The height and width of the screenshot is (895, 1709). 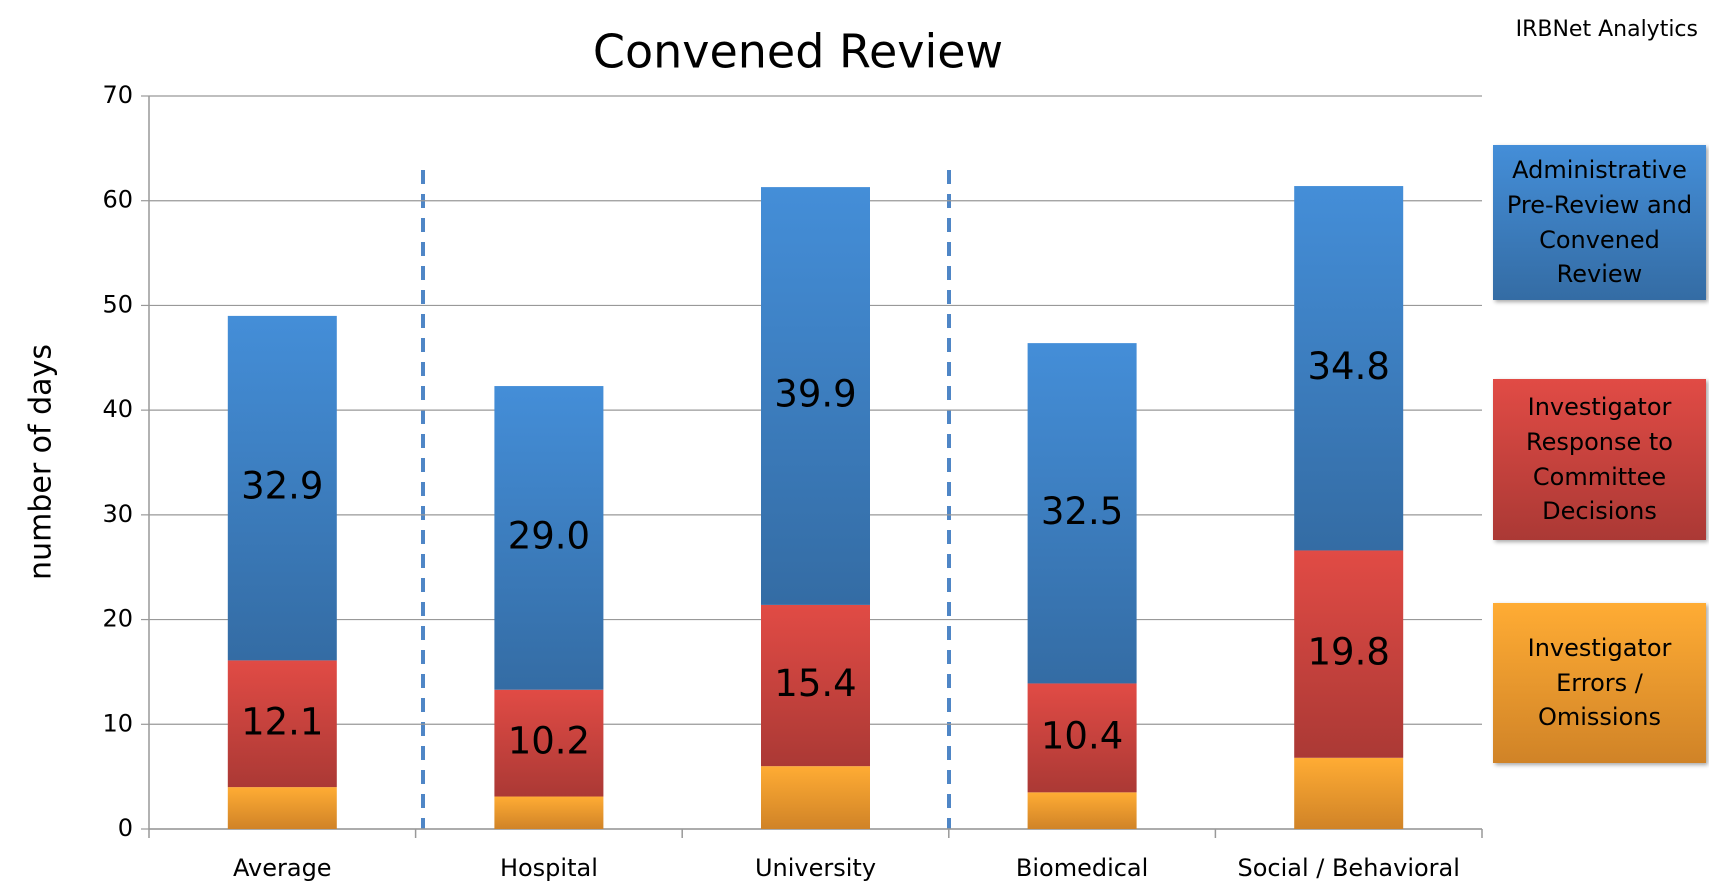 What do you see at coordinates (549, 868) in the screenshot?
I see `x-tick-label: Hospital` at bounding box center [549, 868].